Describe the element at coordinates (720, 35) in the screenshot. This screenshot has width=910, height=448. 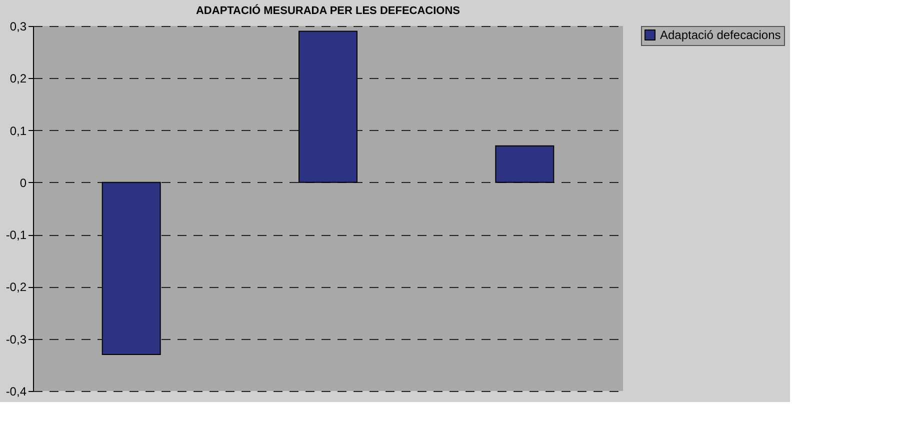
I see `legend-label: Adaptació defecacions` at that location.